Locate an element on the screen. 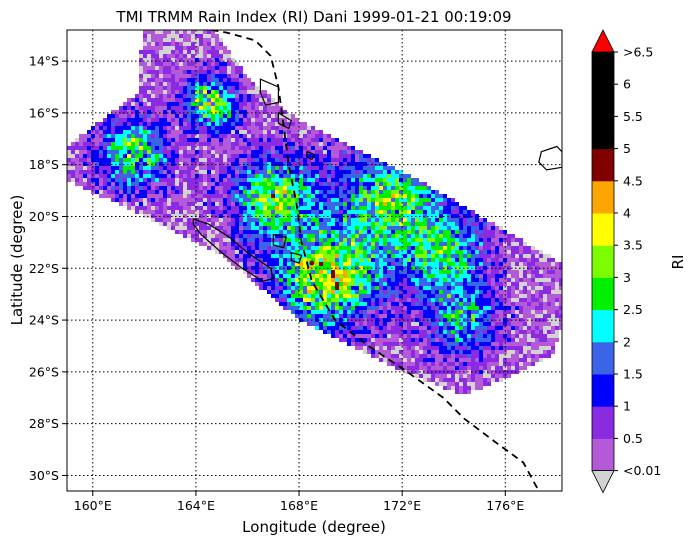  loyalty-island-2-coastline is located at coordinates (296, 257).